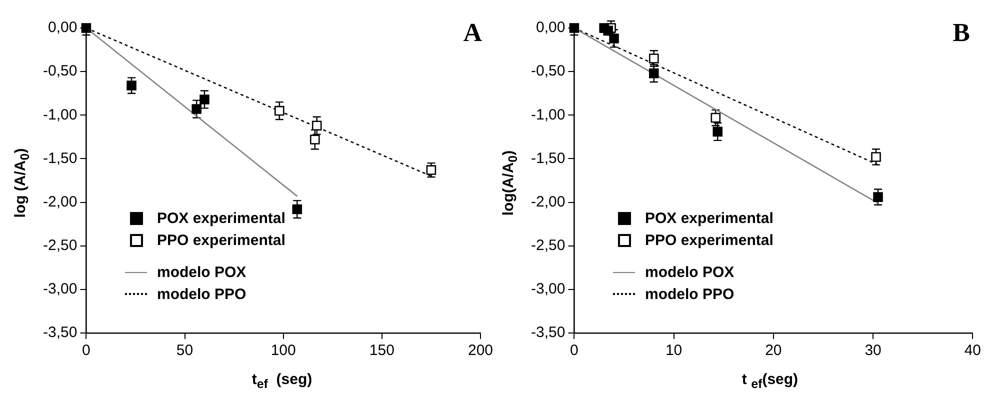 This screenshot has height=401, width=997. Describe the element at coordinates (770, 381) in the screenshot. I see `x-axis-title: t $_{ef}$(seg)` at that location.